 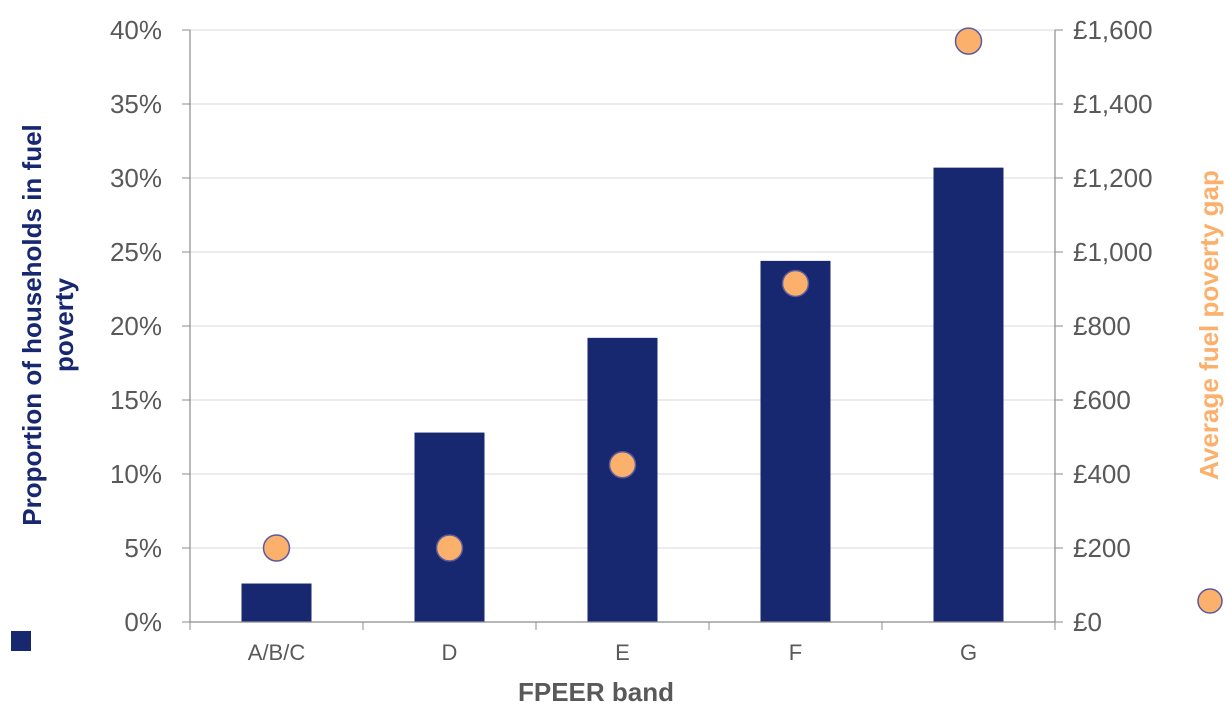 I want to click on left-axis-tick-labels: 0% 5% 10% 15% 20% 25% 30% 35% 40%, so click(x=136, y=326).